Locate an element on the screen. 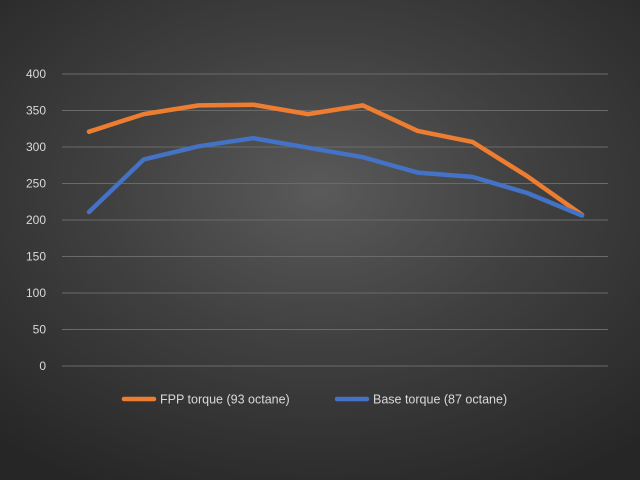 The image size is (640, 480). legend-label-2: Base torque (87 octane) is located at coordinates (440, 400).